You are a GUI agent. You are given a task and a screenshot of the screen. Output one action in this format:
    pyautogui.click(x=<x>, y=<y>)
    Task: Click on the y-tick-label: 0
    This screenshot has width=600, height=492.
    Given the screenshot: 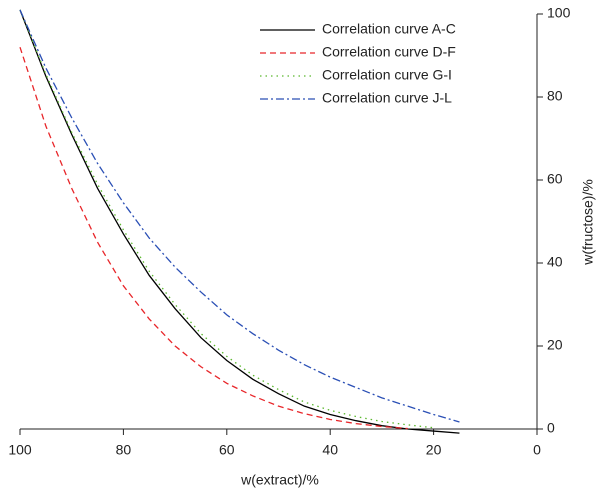 What is the action you would take?
    pyautogui.click(x=551, y=428)
    